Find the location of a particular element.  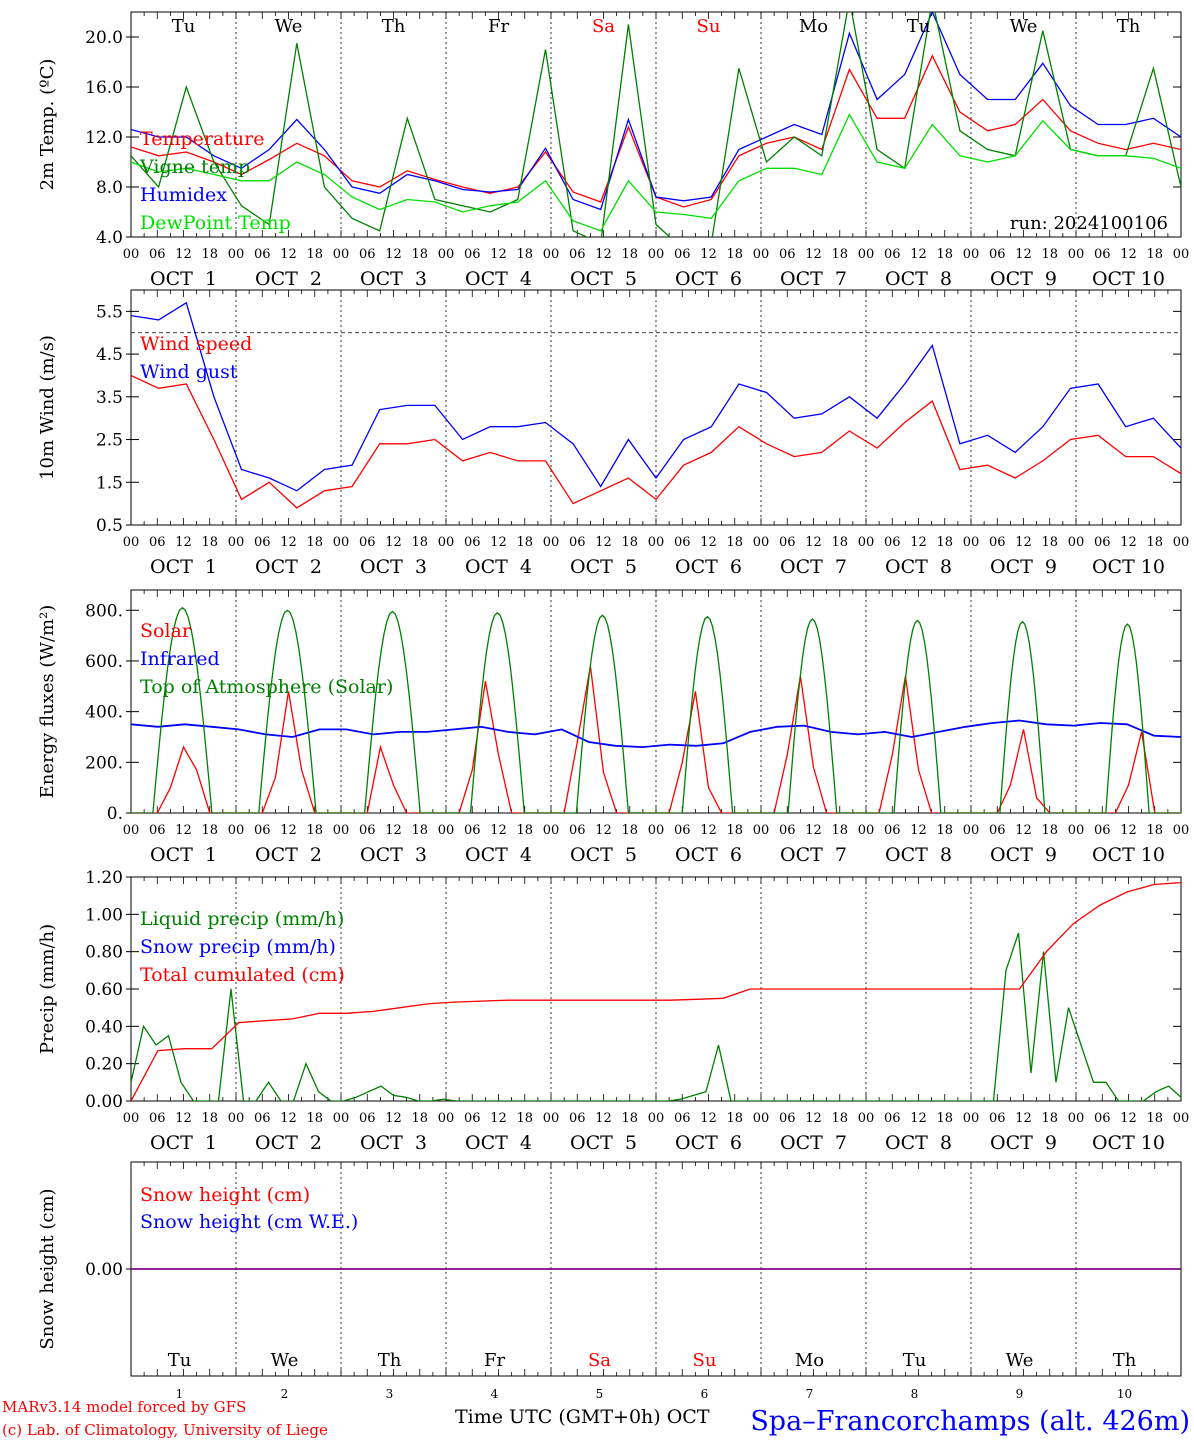

model-credit: MARv3.14 model forced by GFS is located at coordinates (124, 1407).